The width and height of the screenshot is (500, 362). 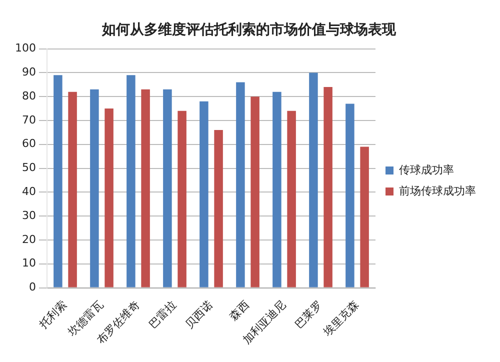 What do you see at coordinates (29, 143) in the screenshot?
I see `y-tick-label: 60` at bounding box center [29, 143].